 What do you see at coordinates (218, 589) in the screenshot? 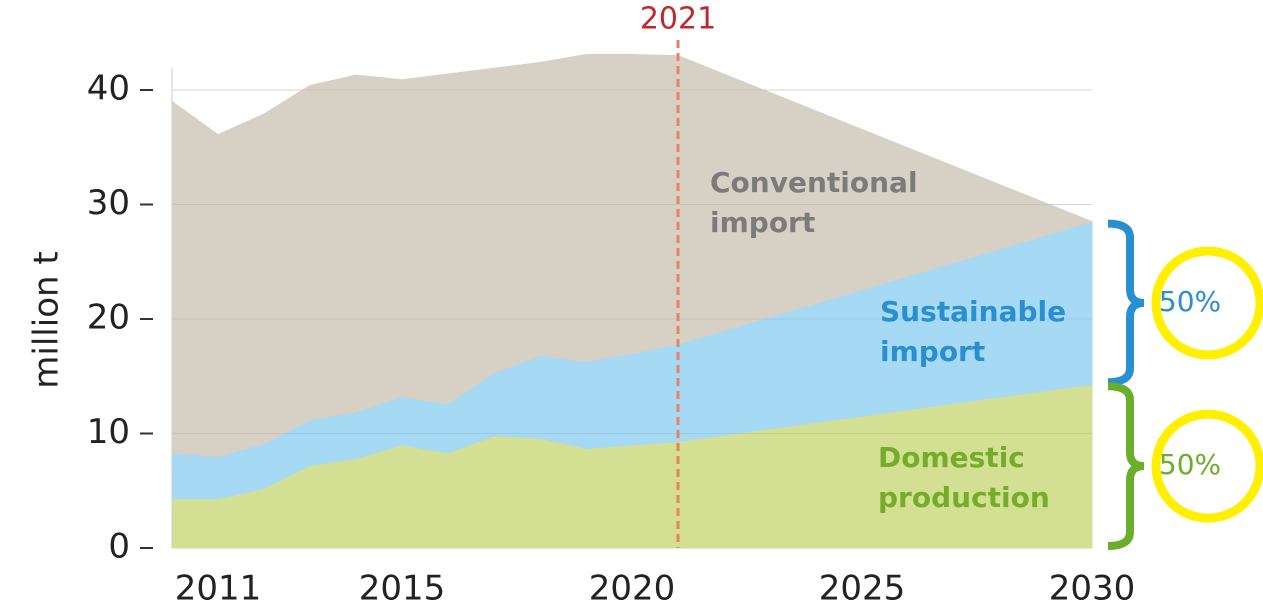
I see `x-tick-label: 2011` at bounding box center [218, 589].